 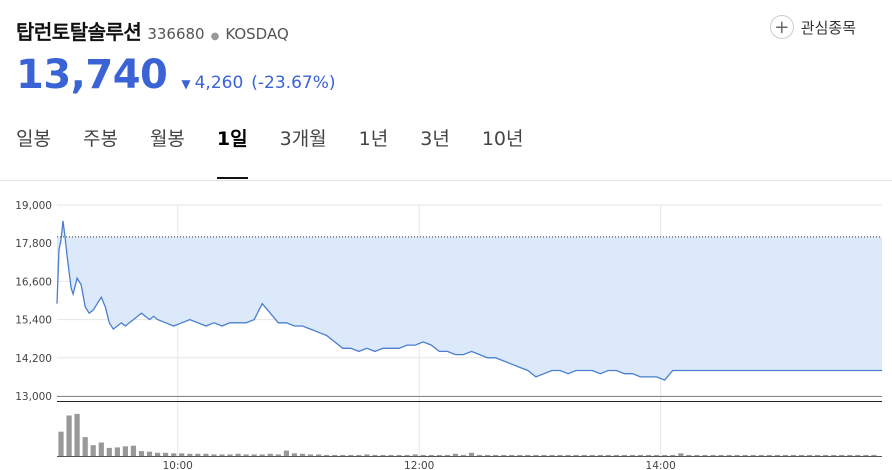 I want to click on tab-0: 일봉, so click(x=33, y=139).